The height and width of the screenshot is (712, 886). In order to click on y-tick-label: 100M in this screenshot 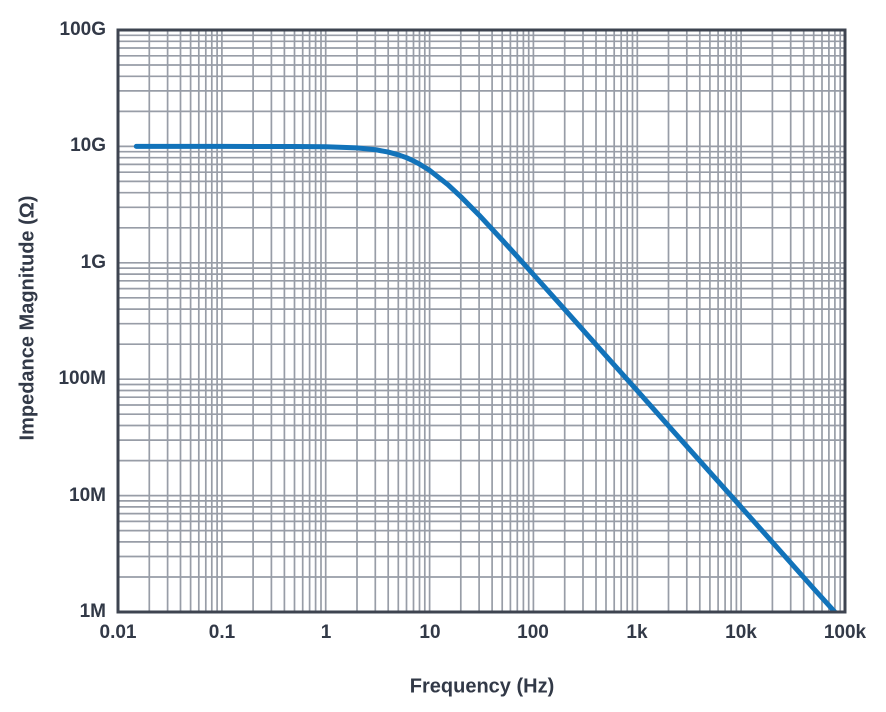, I will do `click(82, 378)`.